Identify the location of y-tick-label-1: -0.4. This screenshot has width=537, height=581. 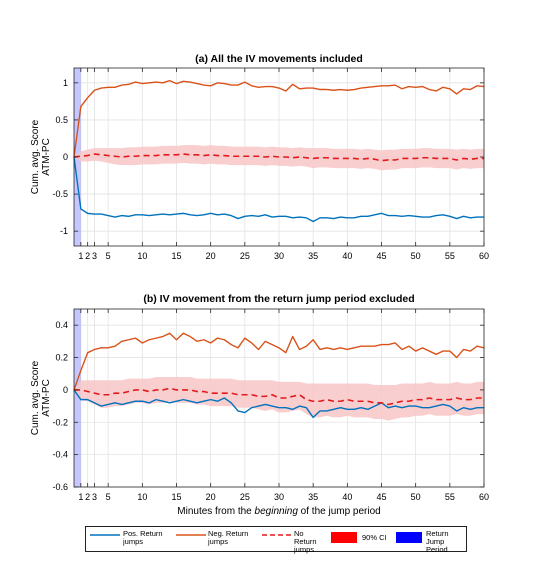
(60, 455).